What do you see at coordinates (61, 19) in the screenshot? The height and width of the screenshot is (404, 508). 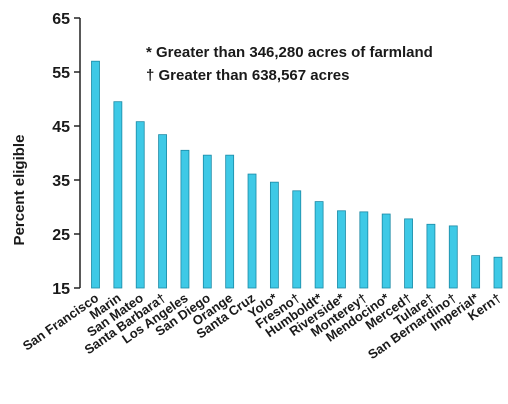 I see `y-tick-label: 65` at bounding box center [61, 19].